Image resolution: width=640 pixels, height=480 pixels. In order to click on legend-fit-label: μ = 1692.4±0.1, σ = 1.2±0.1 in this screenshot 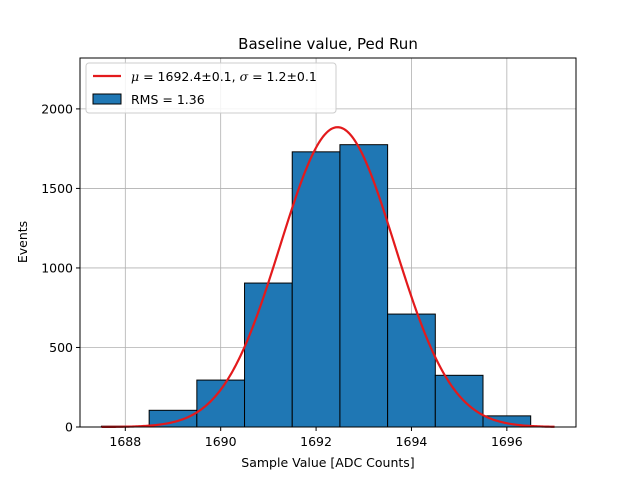, I will do `click(224, 76)`.